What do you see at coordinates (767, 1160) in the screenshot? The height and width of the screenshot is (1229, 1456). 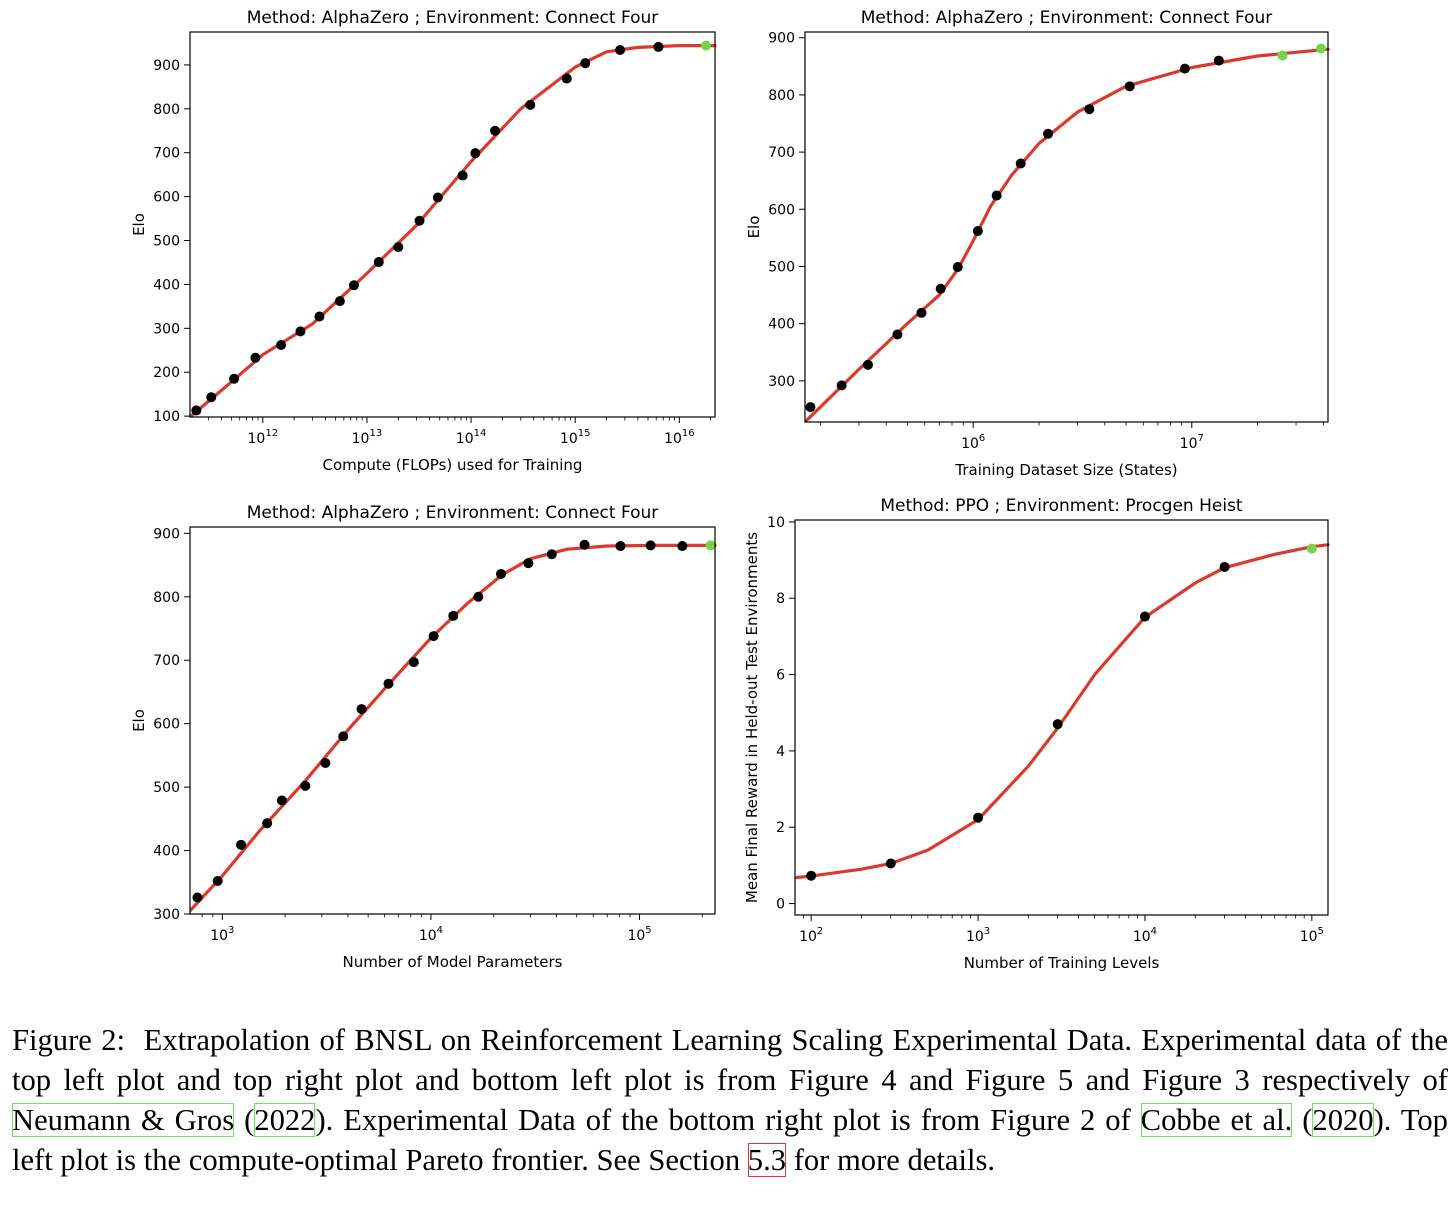 I see `section-link-5-3: 5.3` at bounding box center [767, 1160].